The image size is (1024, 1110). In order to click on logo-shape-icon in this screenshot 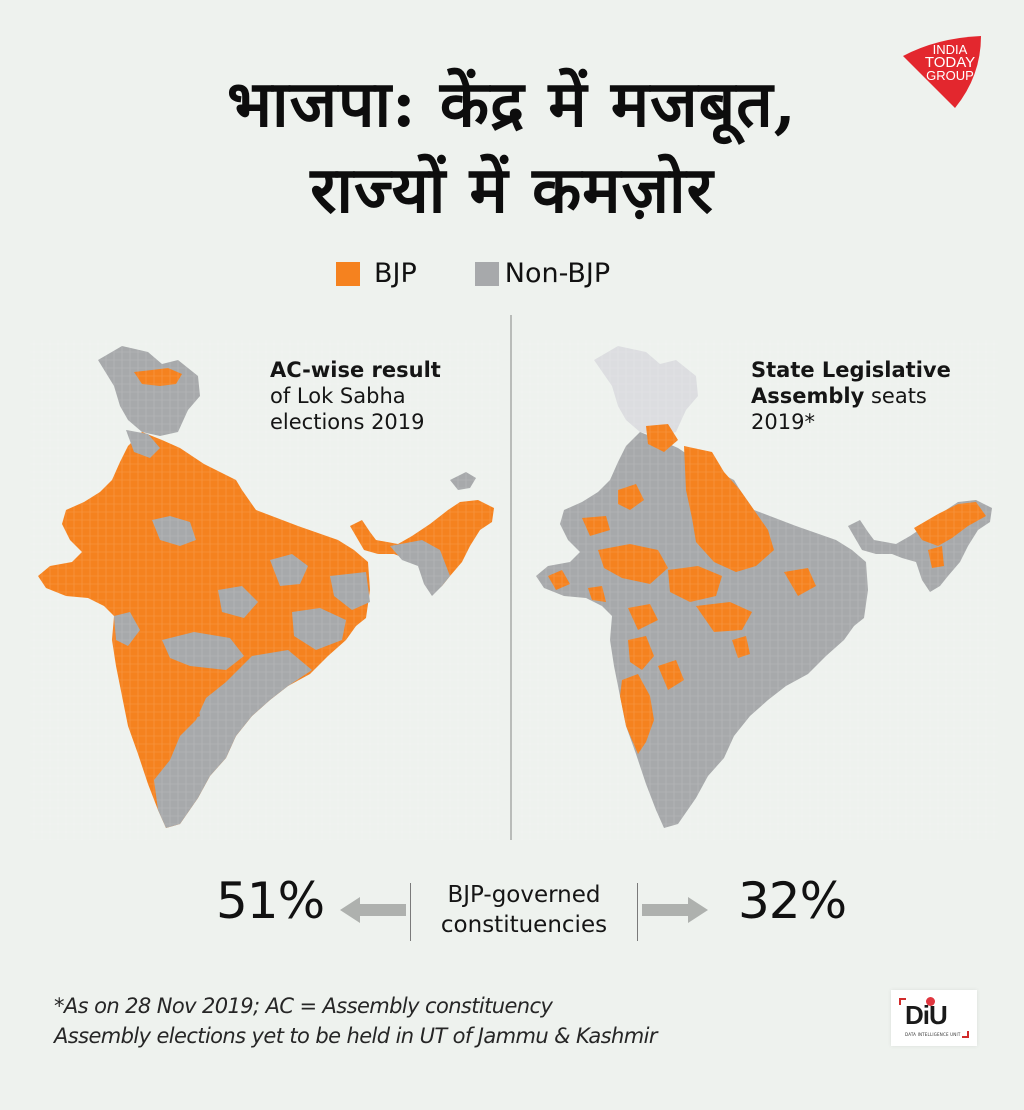, I will do `click(942, 72)`.